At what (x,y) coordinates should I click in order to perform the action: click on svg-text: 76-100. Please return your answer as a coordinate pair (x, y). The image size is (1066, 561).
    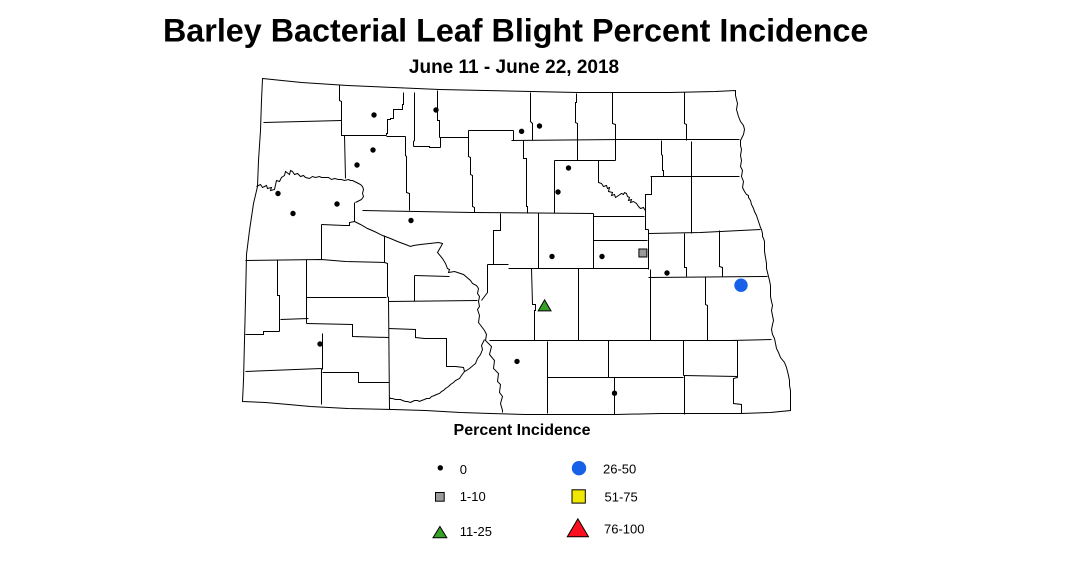
    Looking at the image, I should click on (624, 529).